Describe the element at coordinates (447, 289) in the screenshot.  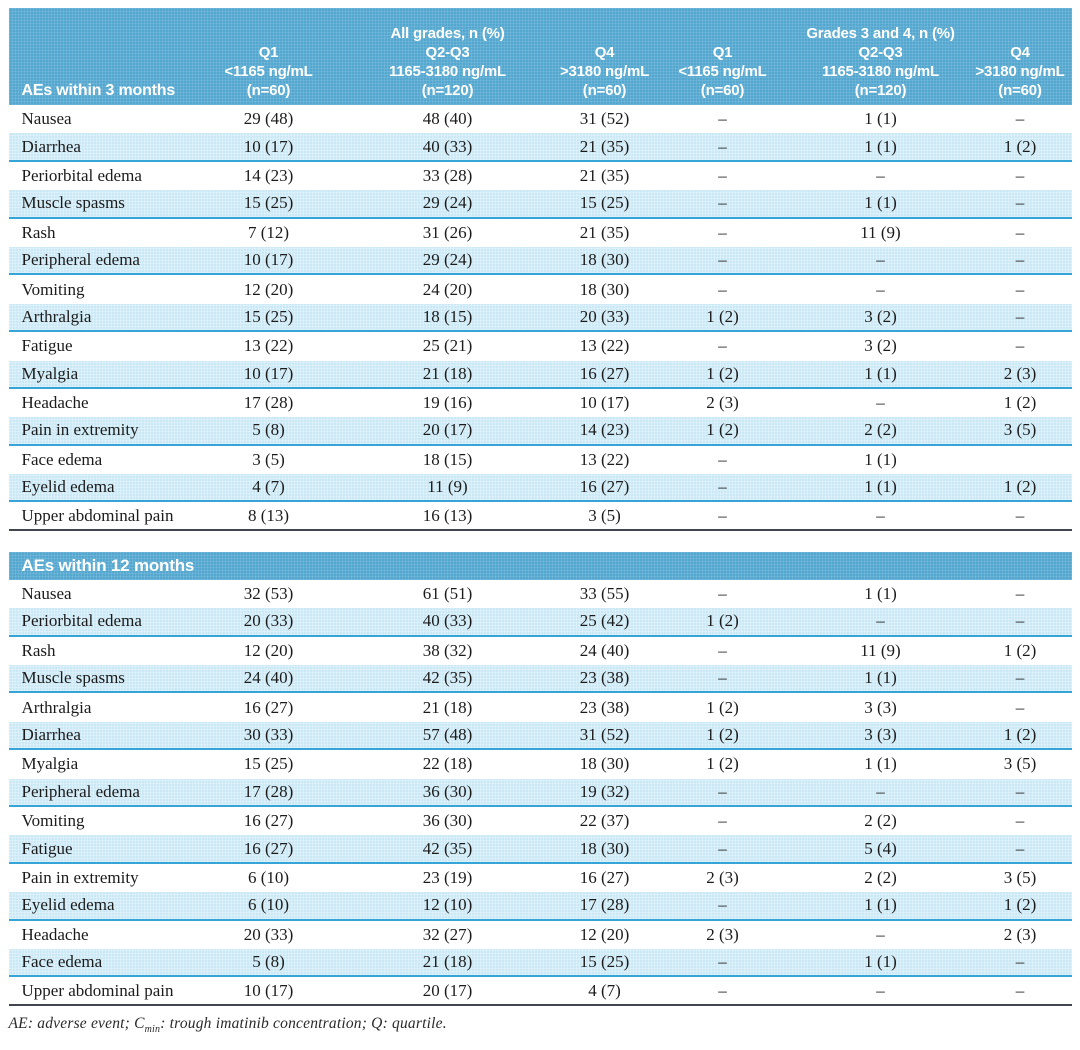
I see `value-cell: 24 (20)` at that location.